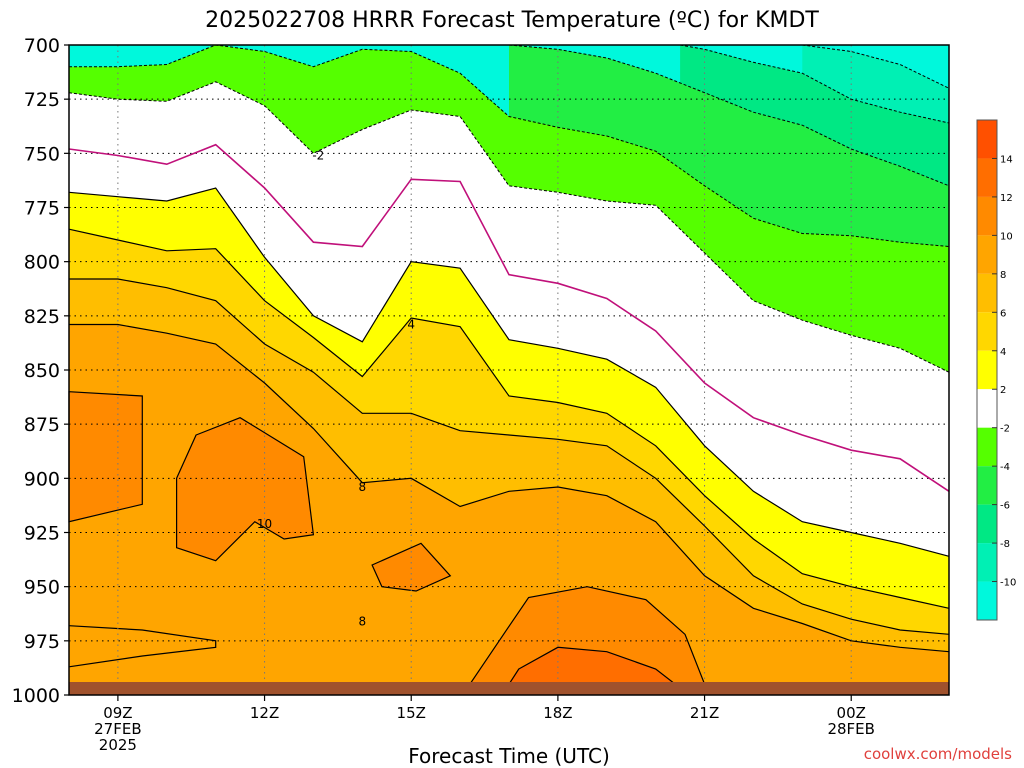  I want to click on y-tick-label: 850, so click(42, 371).